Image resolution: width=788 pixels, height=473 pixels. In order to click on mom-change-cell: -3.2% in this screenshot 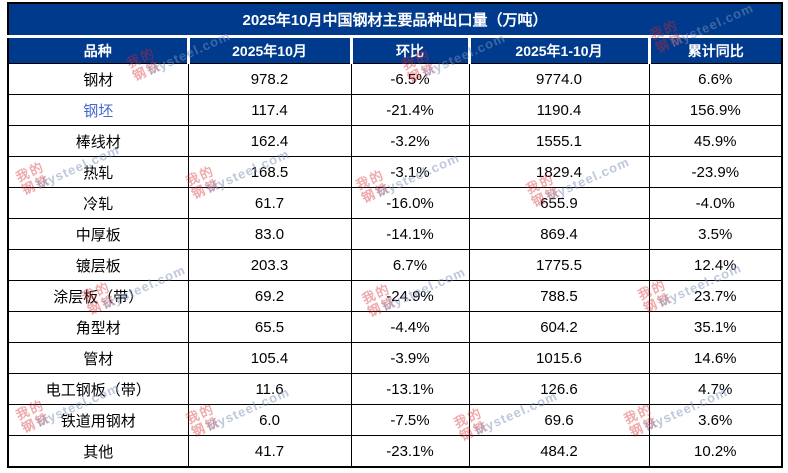, I will do `click(410, 141)`.